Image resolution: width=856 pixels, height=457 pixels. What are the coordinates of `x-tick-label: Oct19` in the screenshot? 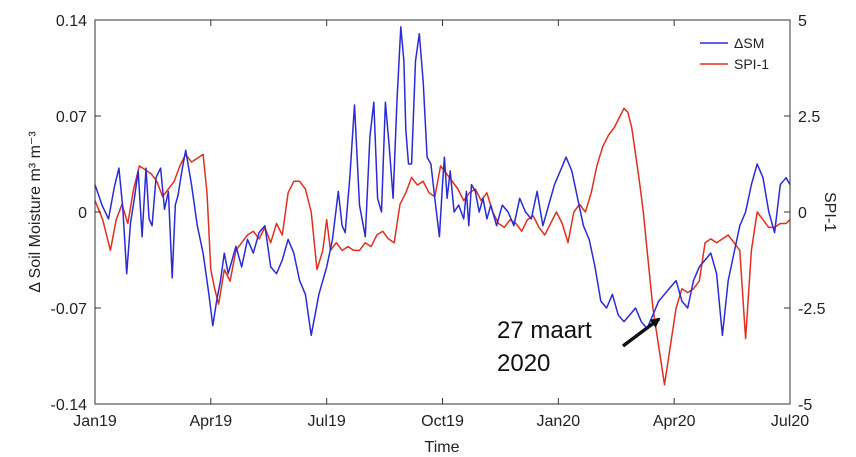 It's located at (442, 421).